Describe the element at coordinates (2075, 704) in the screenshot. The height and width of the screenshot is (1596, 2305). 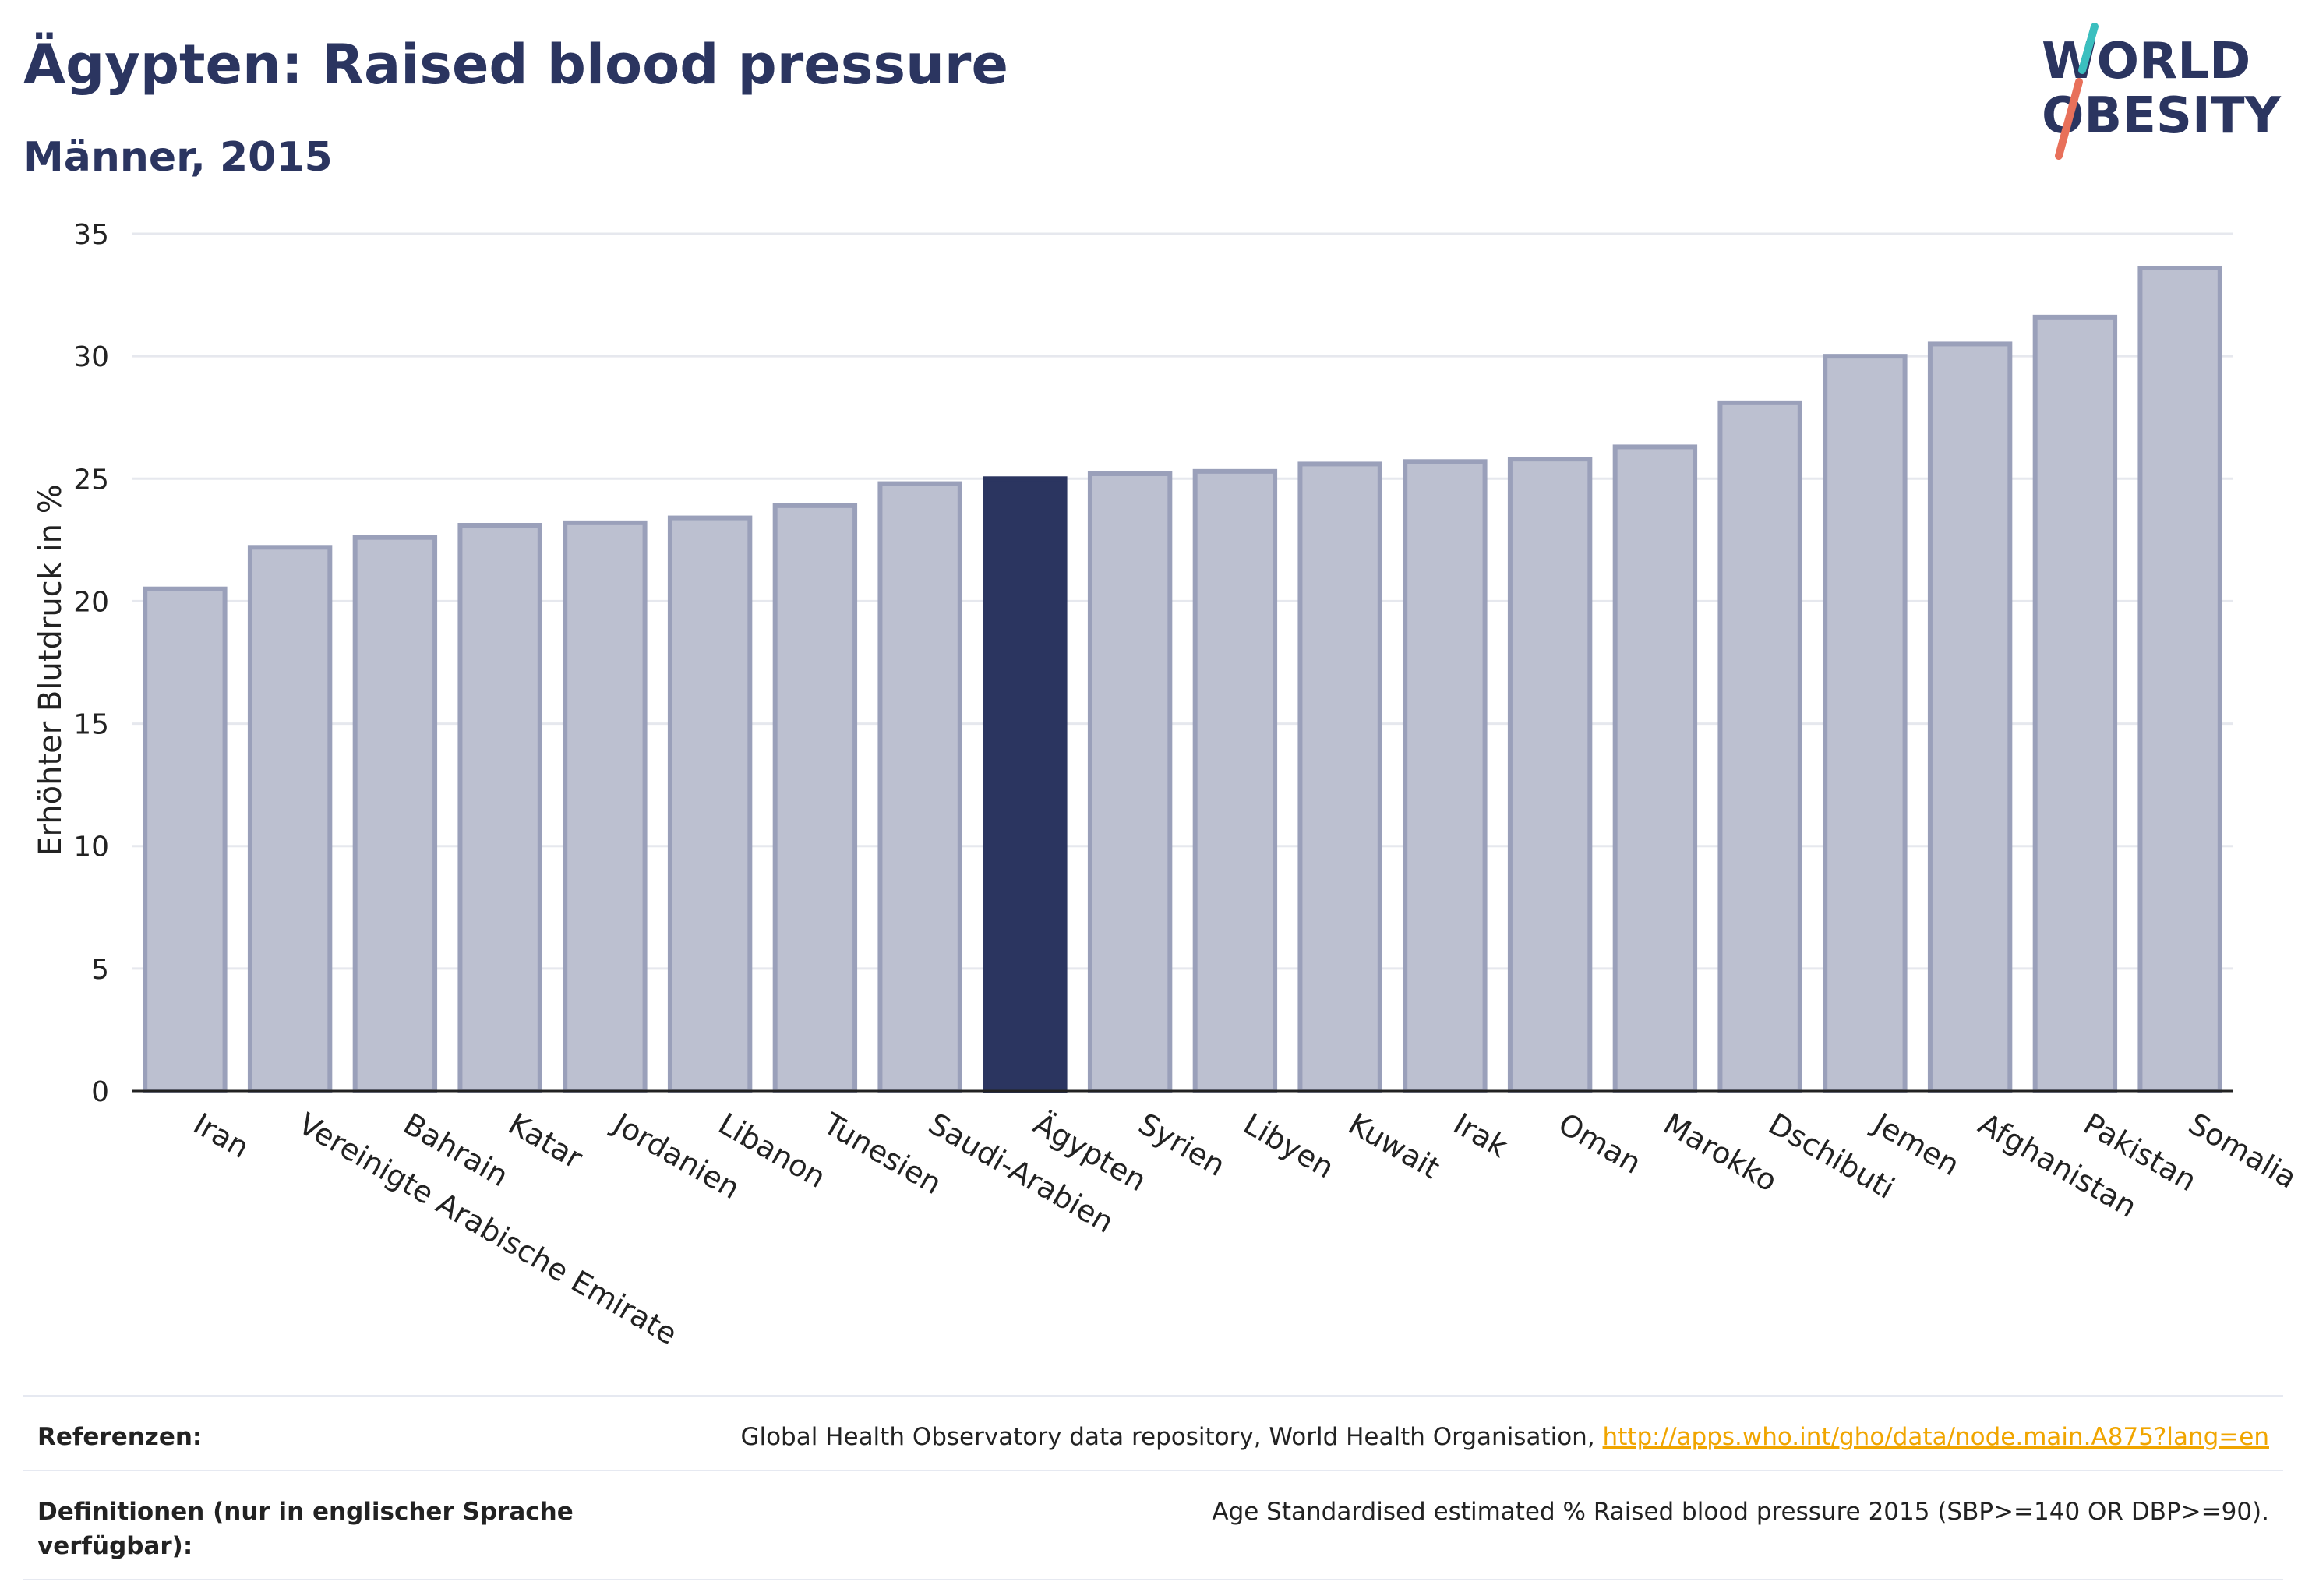
I see `bar-pakistan` at that location.